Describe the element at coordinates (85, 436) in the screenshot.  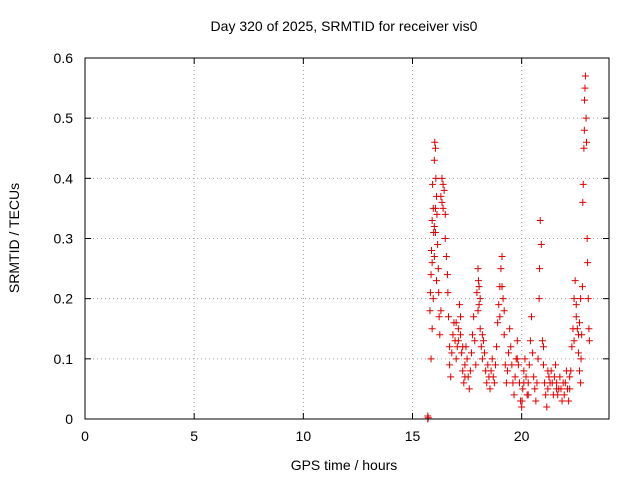
I see `x-tick-label: 0` at that location.